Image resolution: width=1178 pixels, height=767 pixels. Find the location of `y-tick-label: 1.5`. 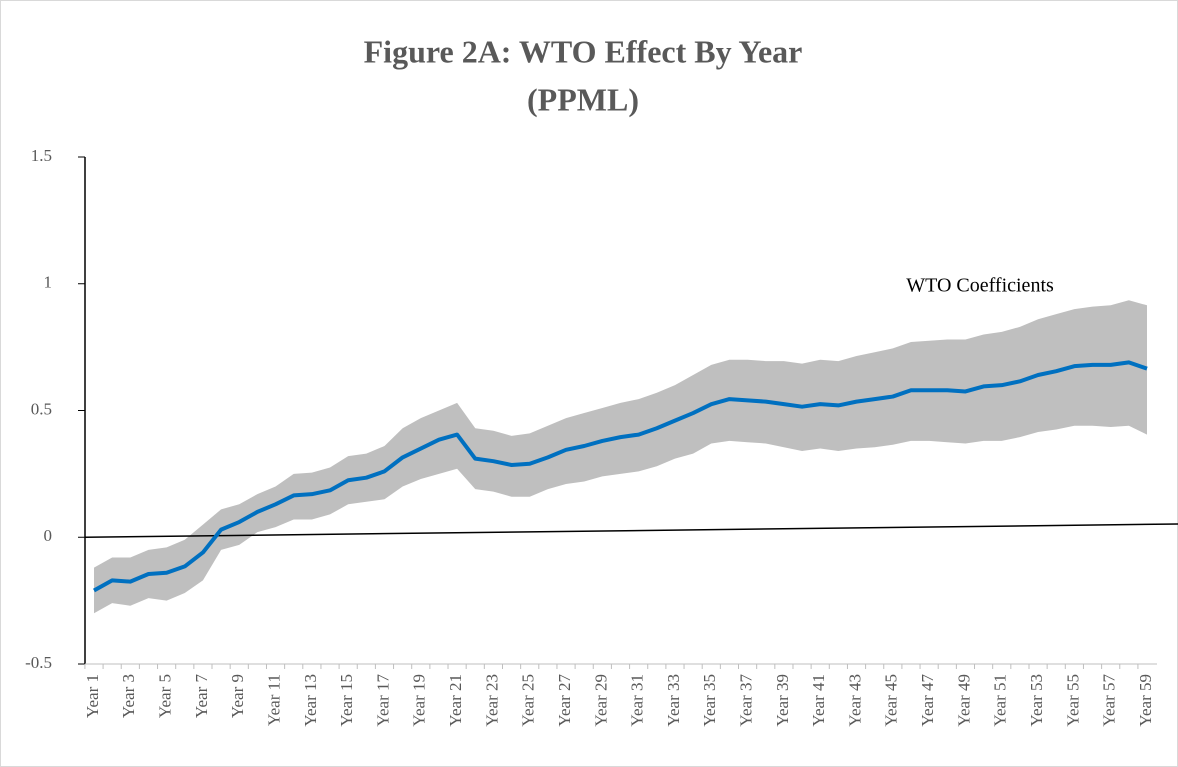

y-tick-label: 1.5 is located at coordinates (41, 155).